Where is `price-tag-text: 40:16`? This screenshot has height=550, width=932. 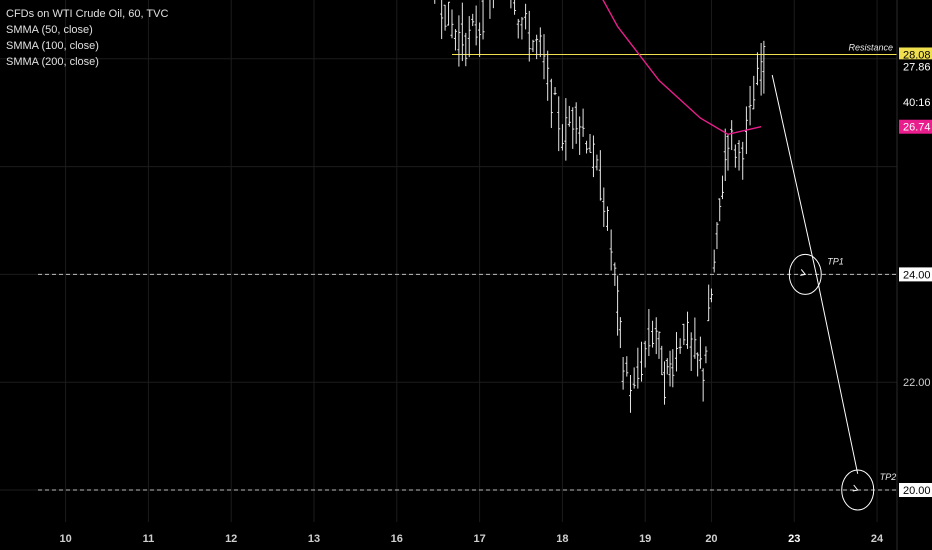 price-tag-text: 40:16 is located at coordinates (917, 103).